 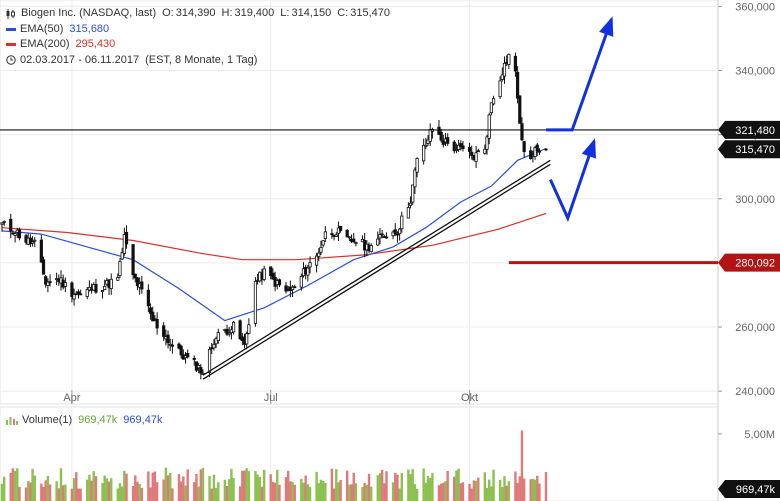 What do you see at coordinates (755, 264) in the screenshot?
I see `price-tag-label: 280,092` at bounding box center [755, 264].